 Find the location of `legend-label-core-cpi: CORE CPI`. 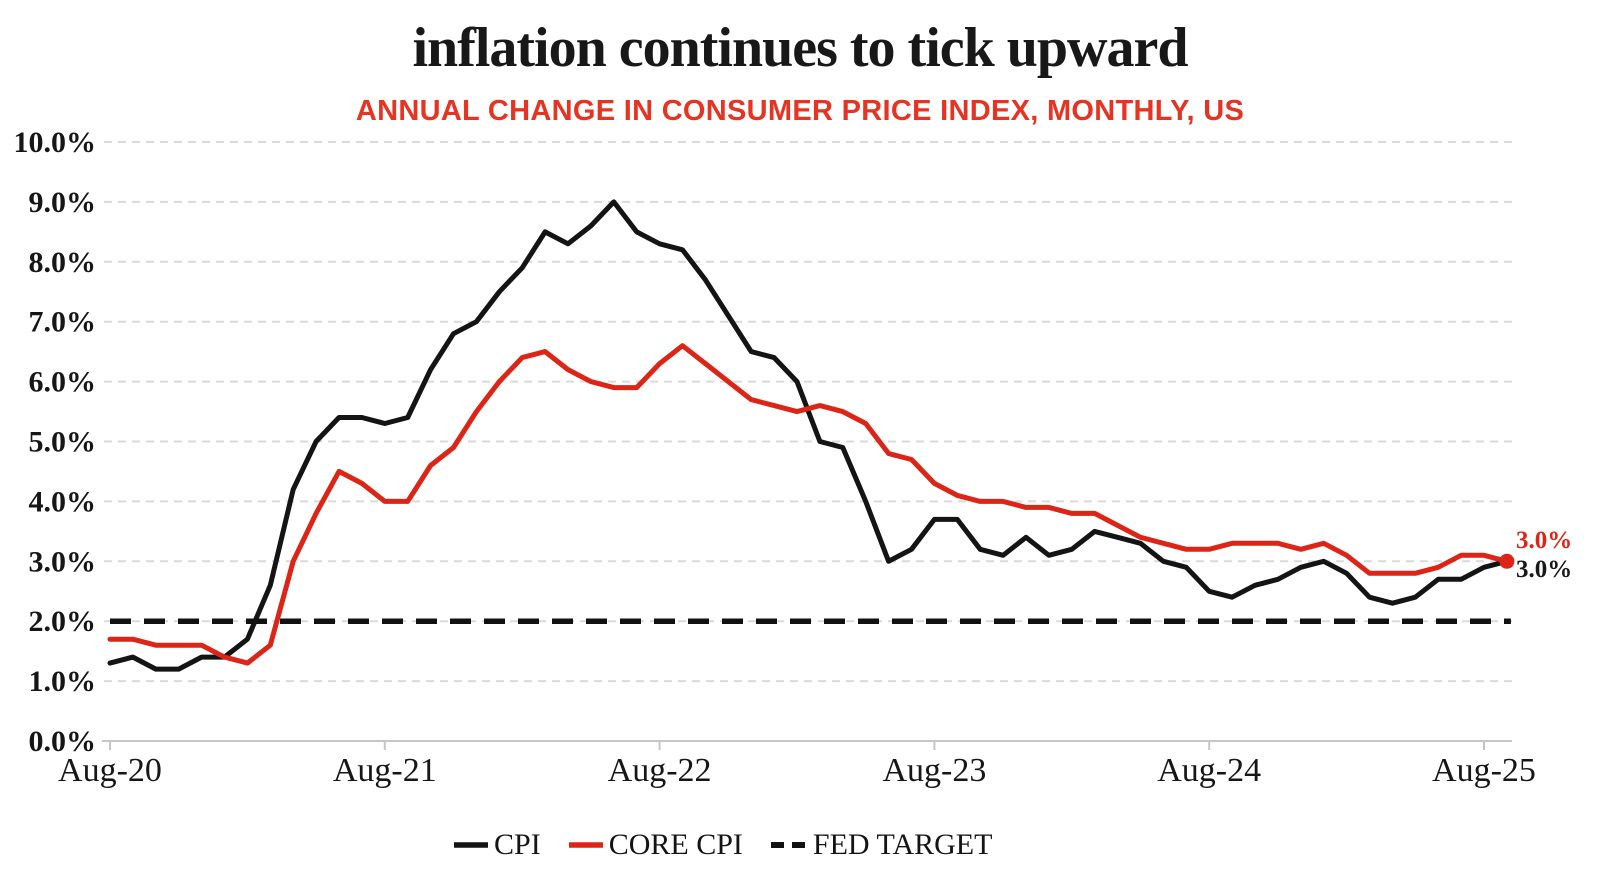

legend-label-core-cpi: CORE CPI is located at coordinates (675, 844).